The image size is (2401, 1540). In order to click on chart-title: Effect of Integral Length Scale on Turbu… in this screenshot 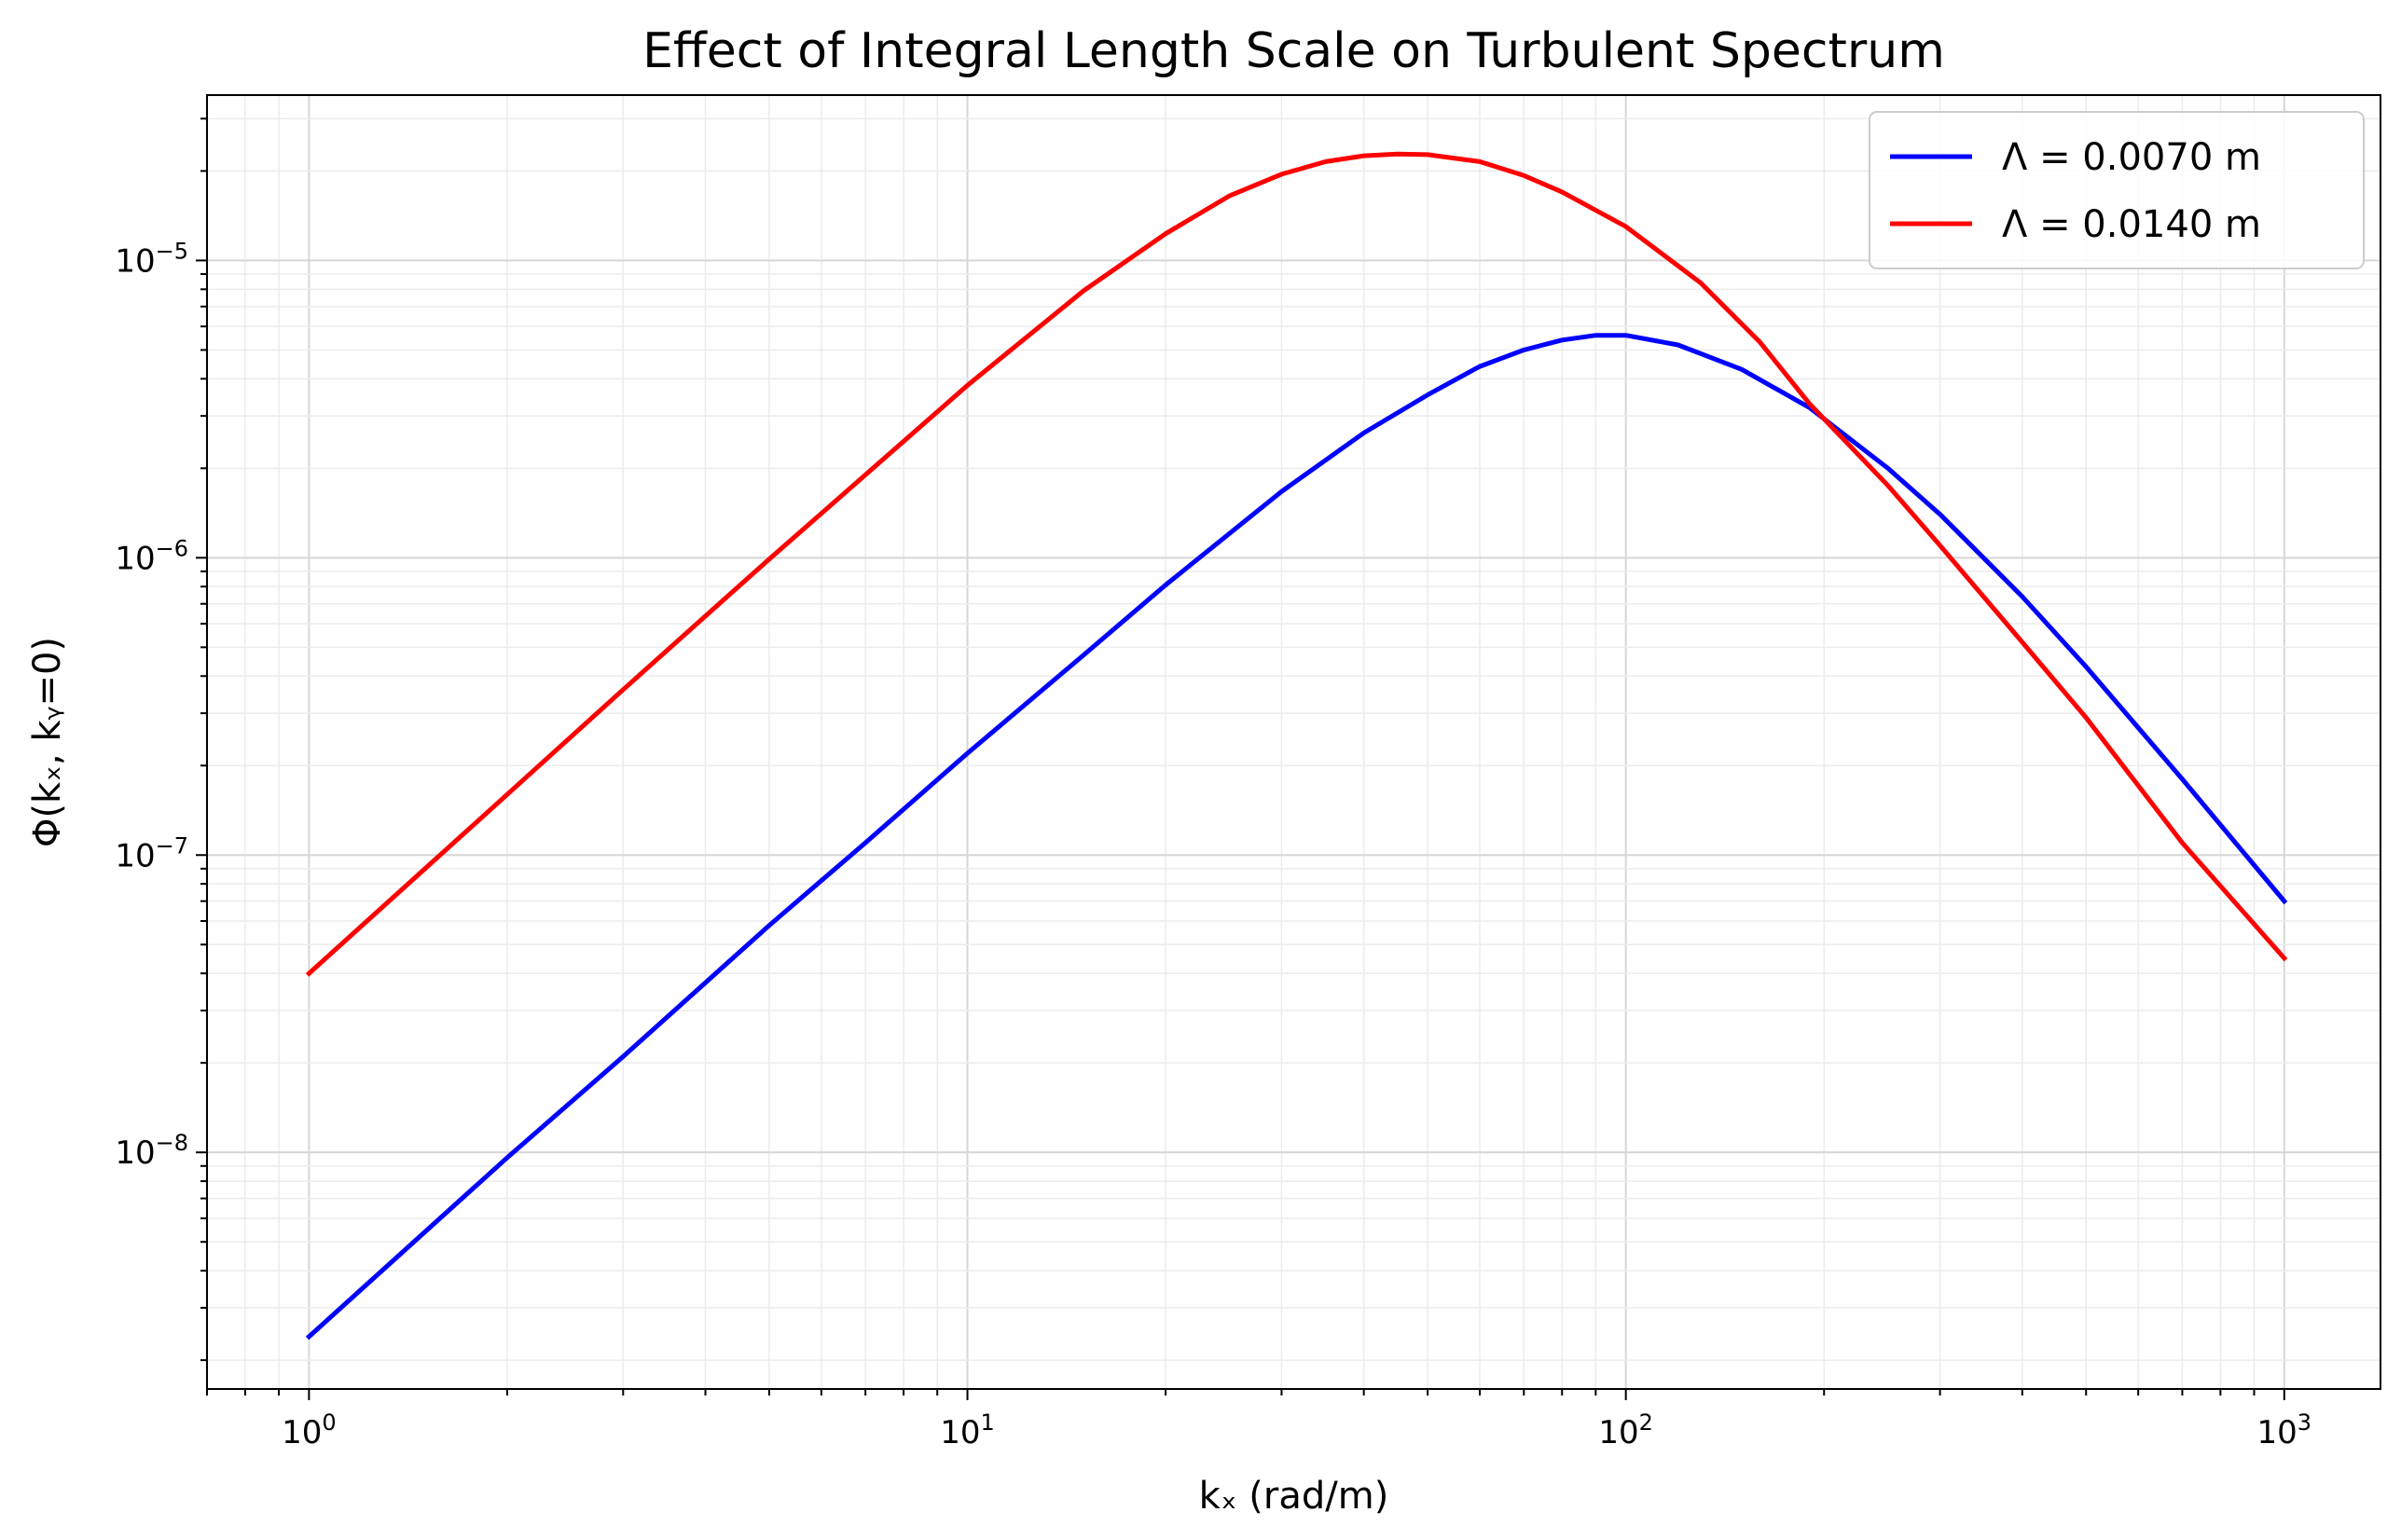, I will do `click(1294, 51)`.